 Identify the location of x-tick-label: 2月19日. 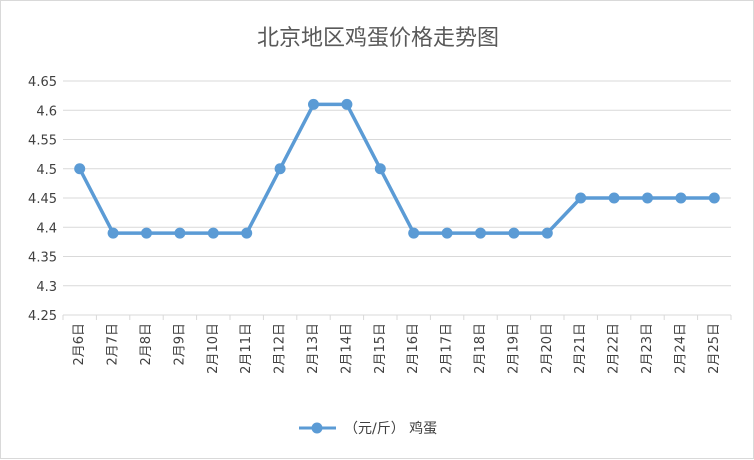
(513, 348).